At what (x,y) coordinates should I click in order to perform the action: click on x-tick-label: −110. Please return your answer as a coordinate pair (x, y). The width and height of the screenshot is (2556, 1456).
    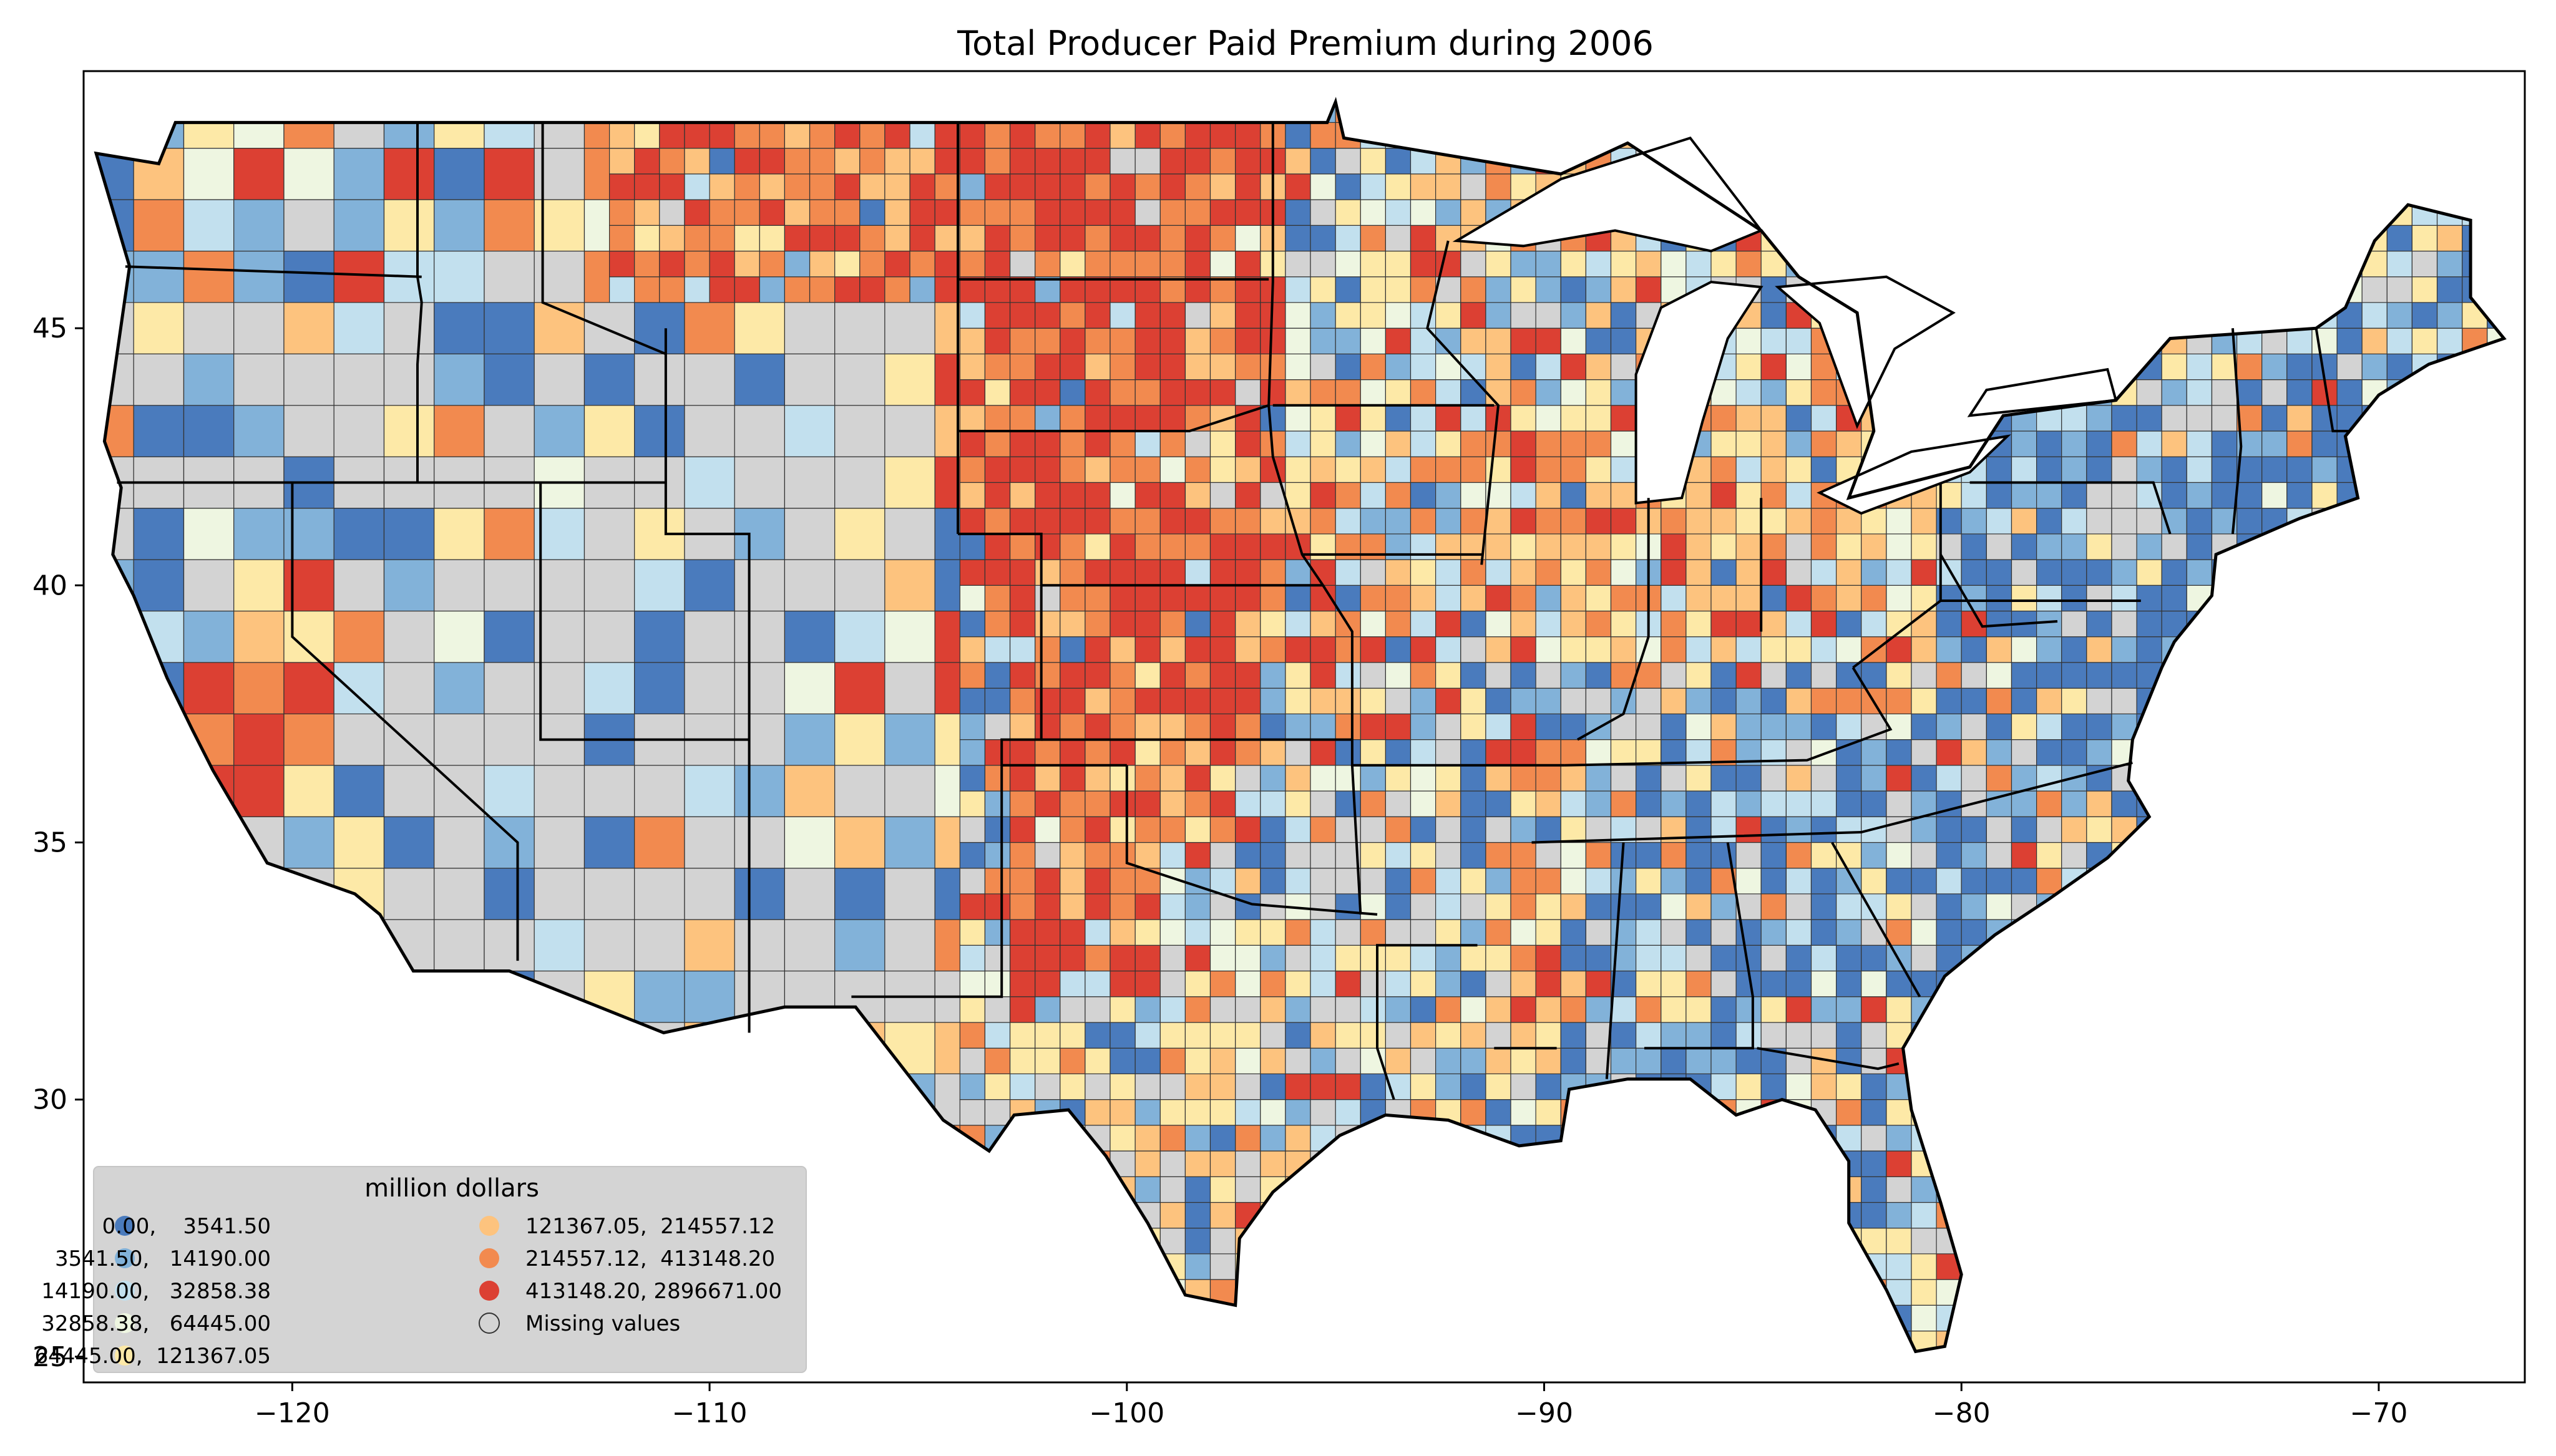
    Looking at the image, I should click on (710, 1413).